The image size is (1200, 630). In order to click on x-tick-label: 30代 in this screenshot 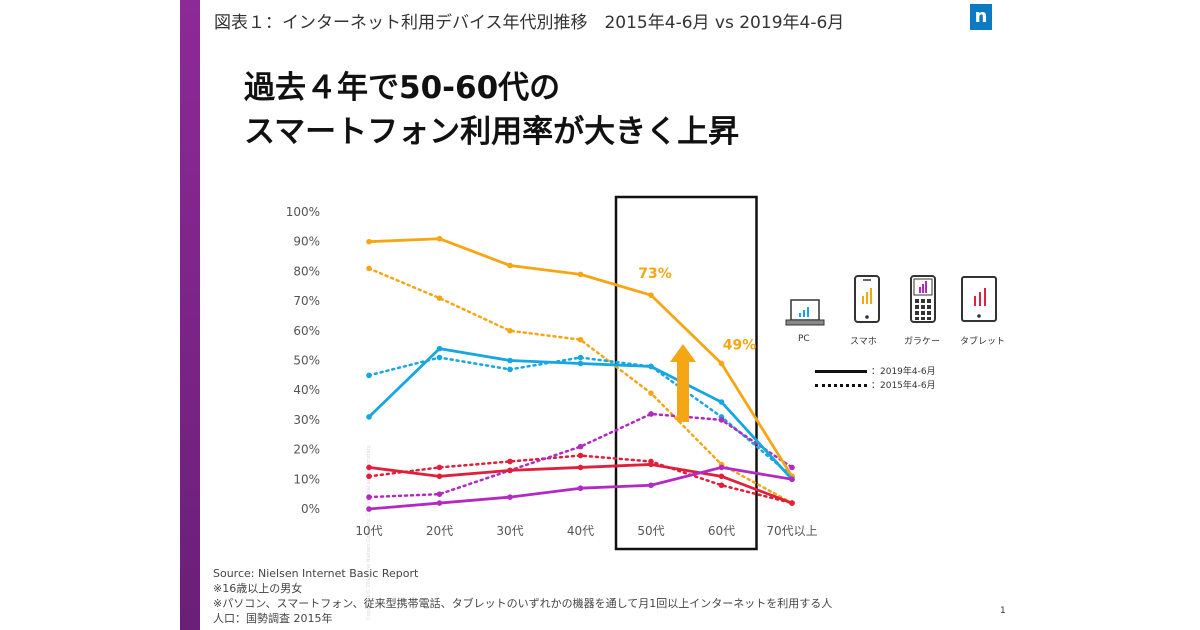, I will do `click(509, 531)`.